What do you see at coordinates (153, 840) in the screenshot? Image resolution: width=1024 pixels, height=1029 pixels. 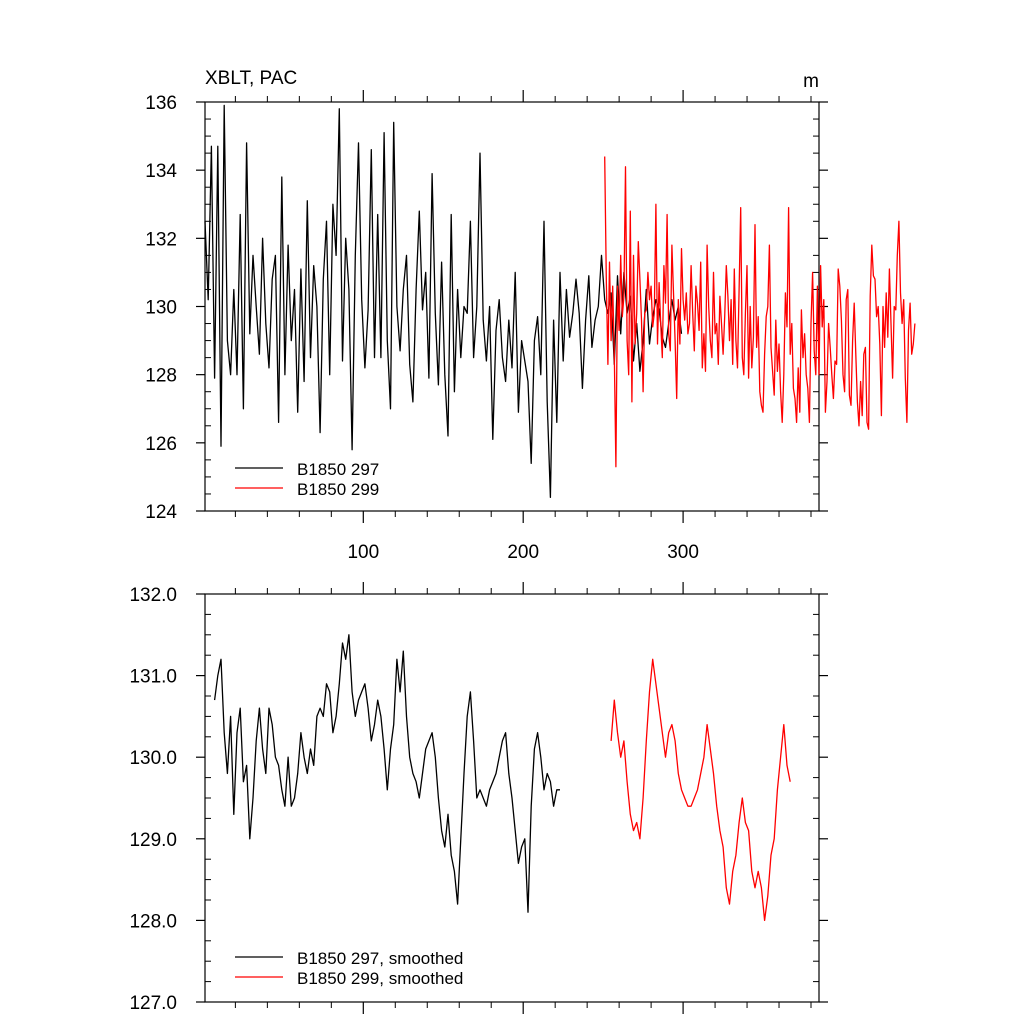 I see `y-tick-label: 129.0` at bounding box center [153, 840].